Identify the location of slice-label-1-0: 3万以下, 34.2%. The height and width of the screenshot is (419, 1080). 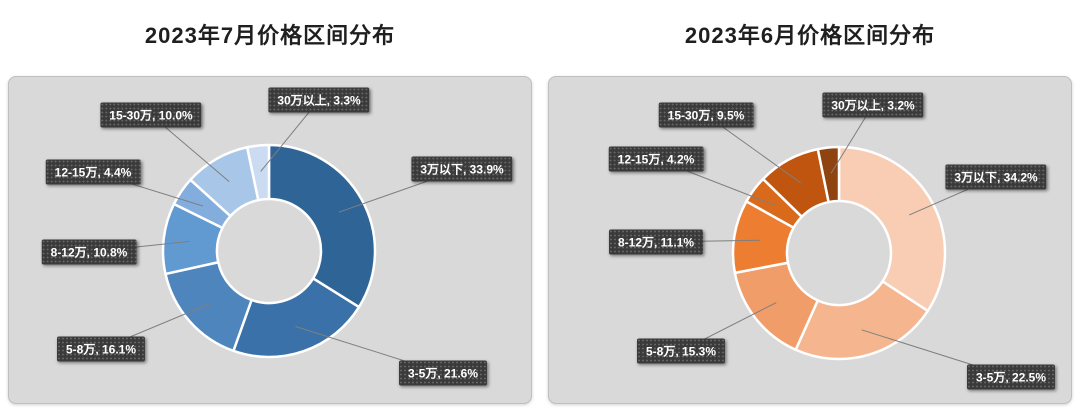
(996, 177).